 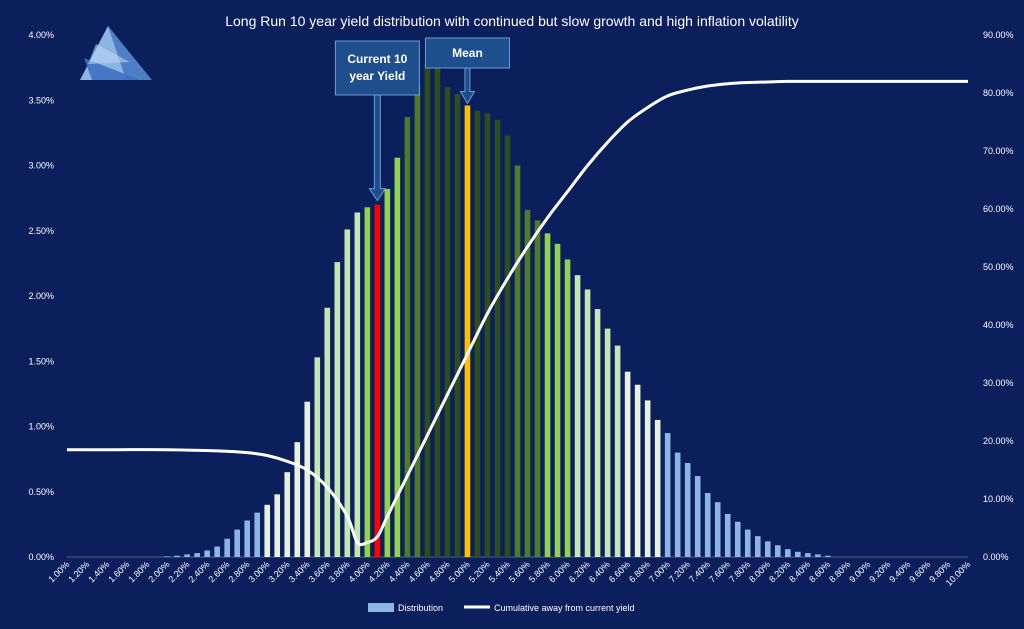 I want to click on x-tick-label: 2.80%, so click(x=238, y=571).